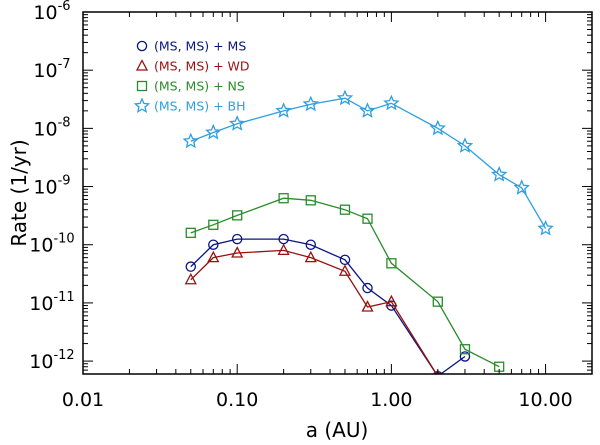 The image size is (600, 445). What do you see at coordinates (19, 192) in the screenshot?
I see `y-axis-title: Rate (1/yr)` at bounding box center [19, 192].